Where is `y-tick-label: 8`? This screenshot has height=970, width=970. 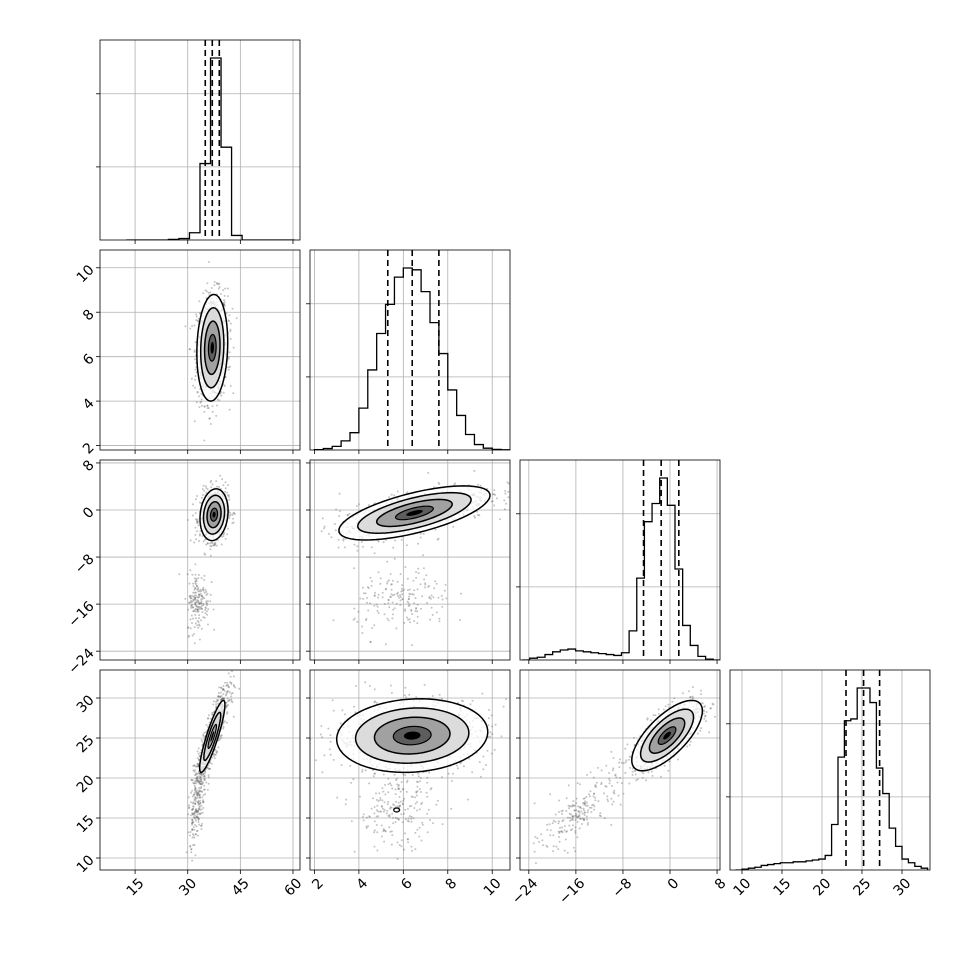 y-tick-label: 8 is located at coordinates (89, 466).